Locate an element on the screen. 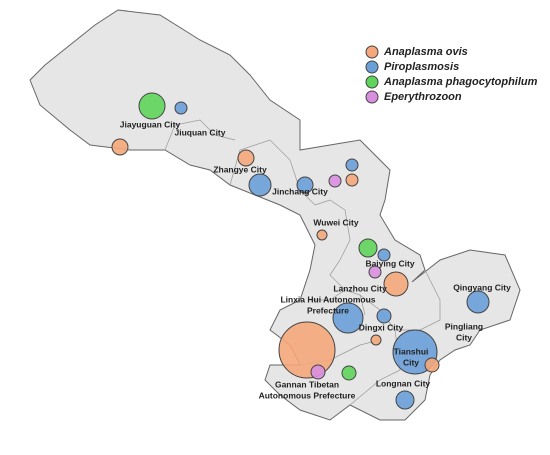 The height and width of the screenshot is (455, 550). city-label: Jinchang City is located at coordinates (300, 191).